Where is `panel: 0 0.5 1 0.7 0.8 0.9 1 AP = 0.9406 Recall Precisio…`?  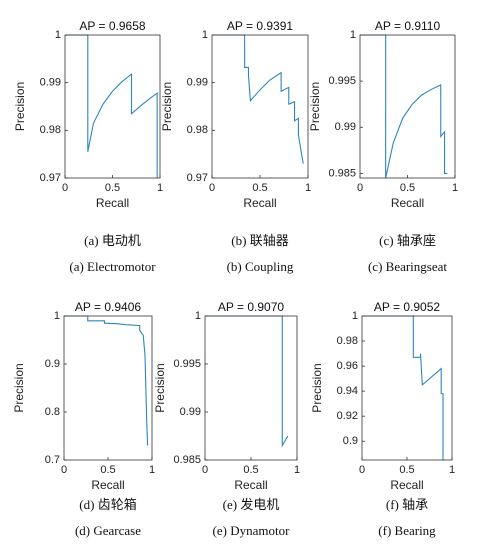
panel: 0 0.5 1 0.7 0.8 0.9 1 AP = 0.9406 Recall Precisio… is located at coordinates (83, 419).